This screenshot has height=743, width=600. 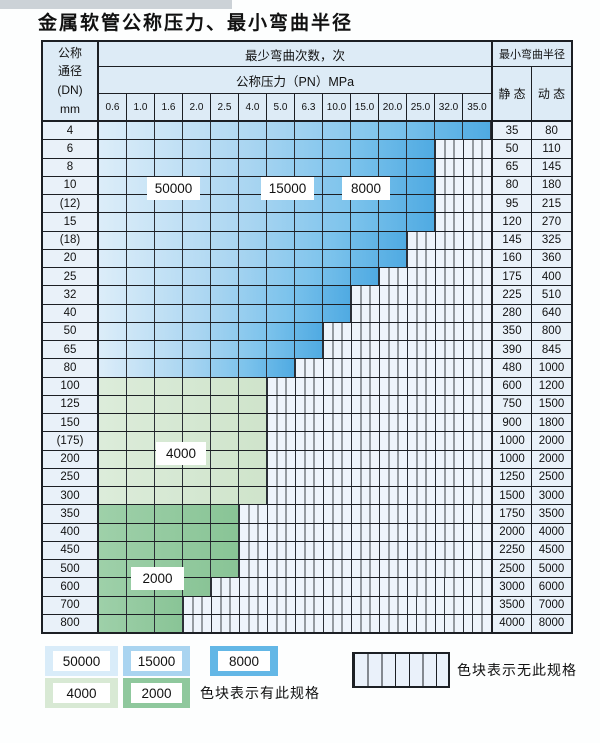 I want to click on static-value: 1250, so click(x=512, y=477).